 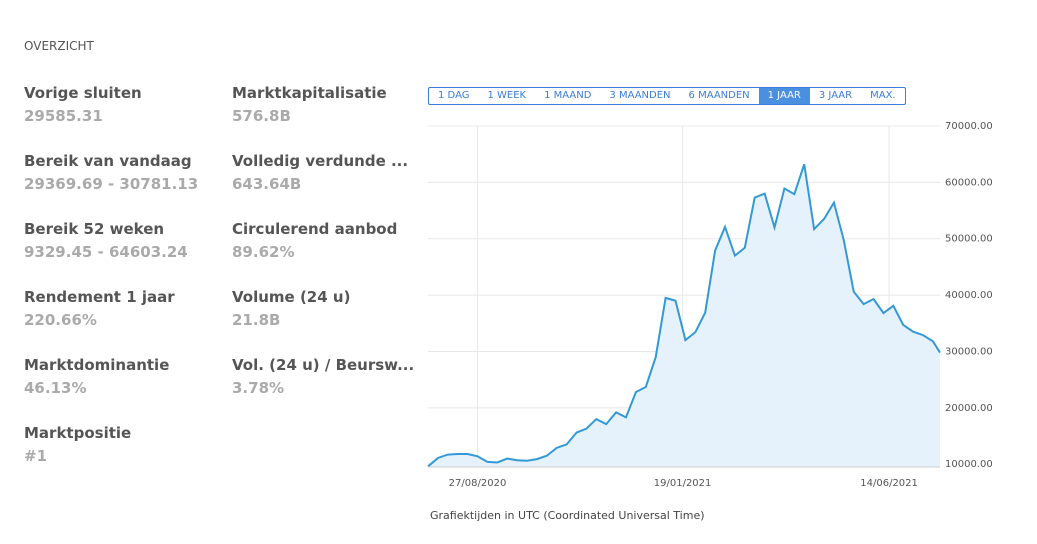 What do you see at coordinates (323, 186) in the screenshot?
I see `stat-item: Volledig verdunde ... 643.64B` at bounding box center [323, 186].